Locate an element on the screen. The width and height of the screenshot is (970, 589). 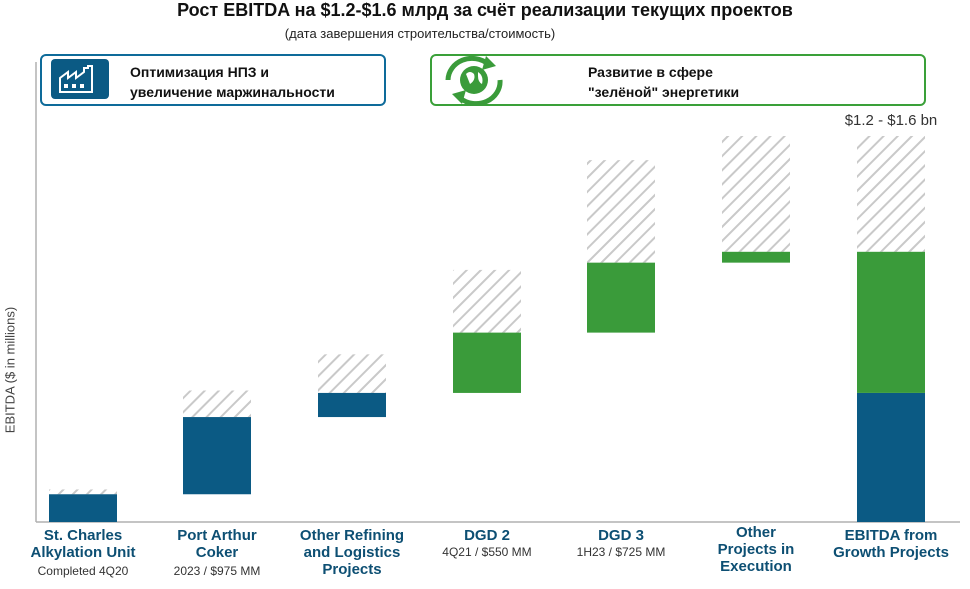
x-tick-sublabel: 4Q21 / $550 MM is located at coordinates (487, 552).